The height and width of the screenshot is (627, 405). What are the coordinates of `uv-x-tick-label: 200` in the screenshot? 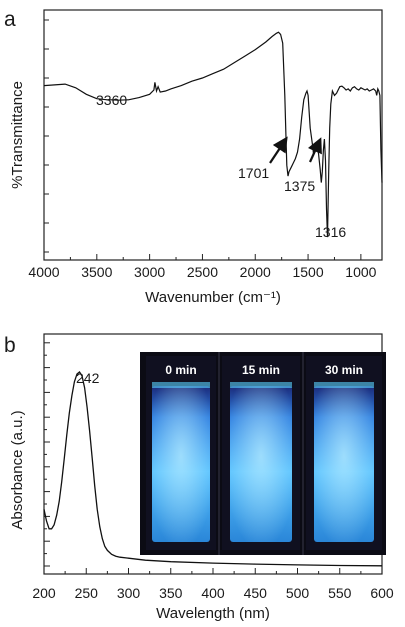 It's located at (44, 593).